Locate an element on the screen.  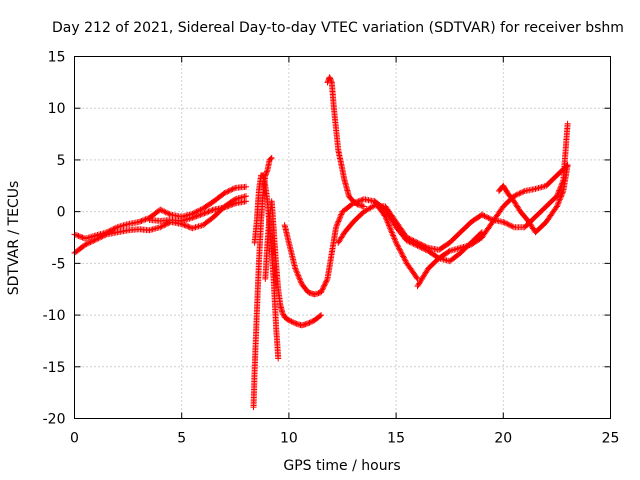
x-tick-label: 10 is located at coordinates (289, 439).